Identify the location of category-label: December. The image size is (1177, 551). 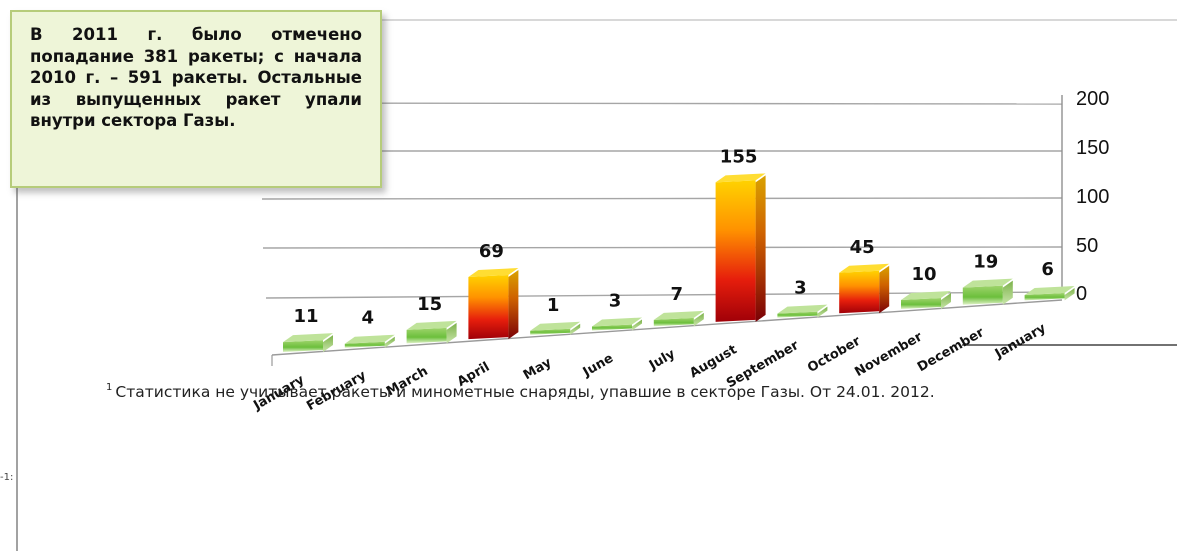
(951, 350).